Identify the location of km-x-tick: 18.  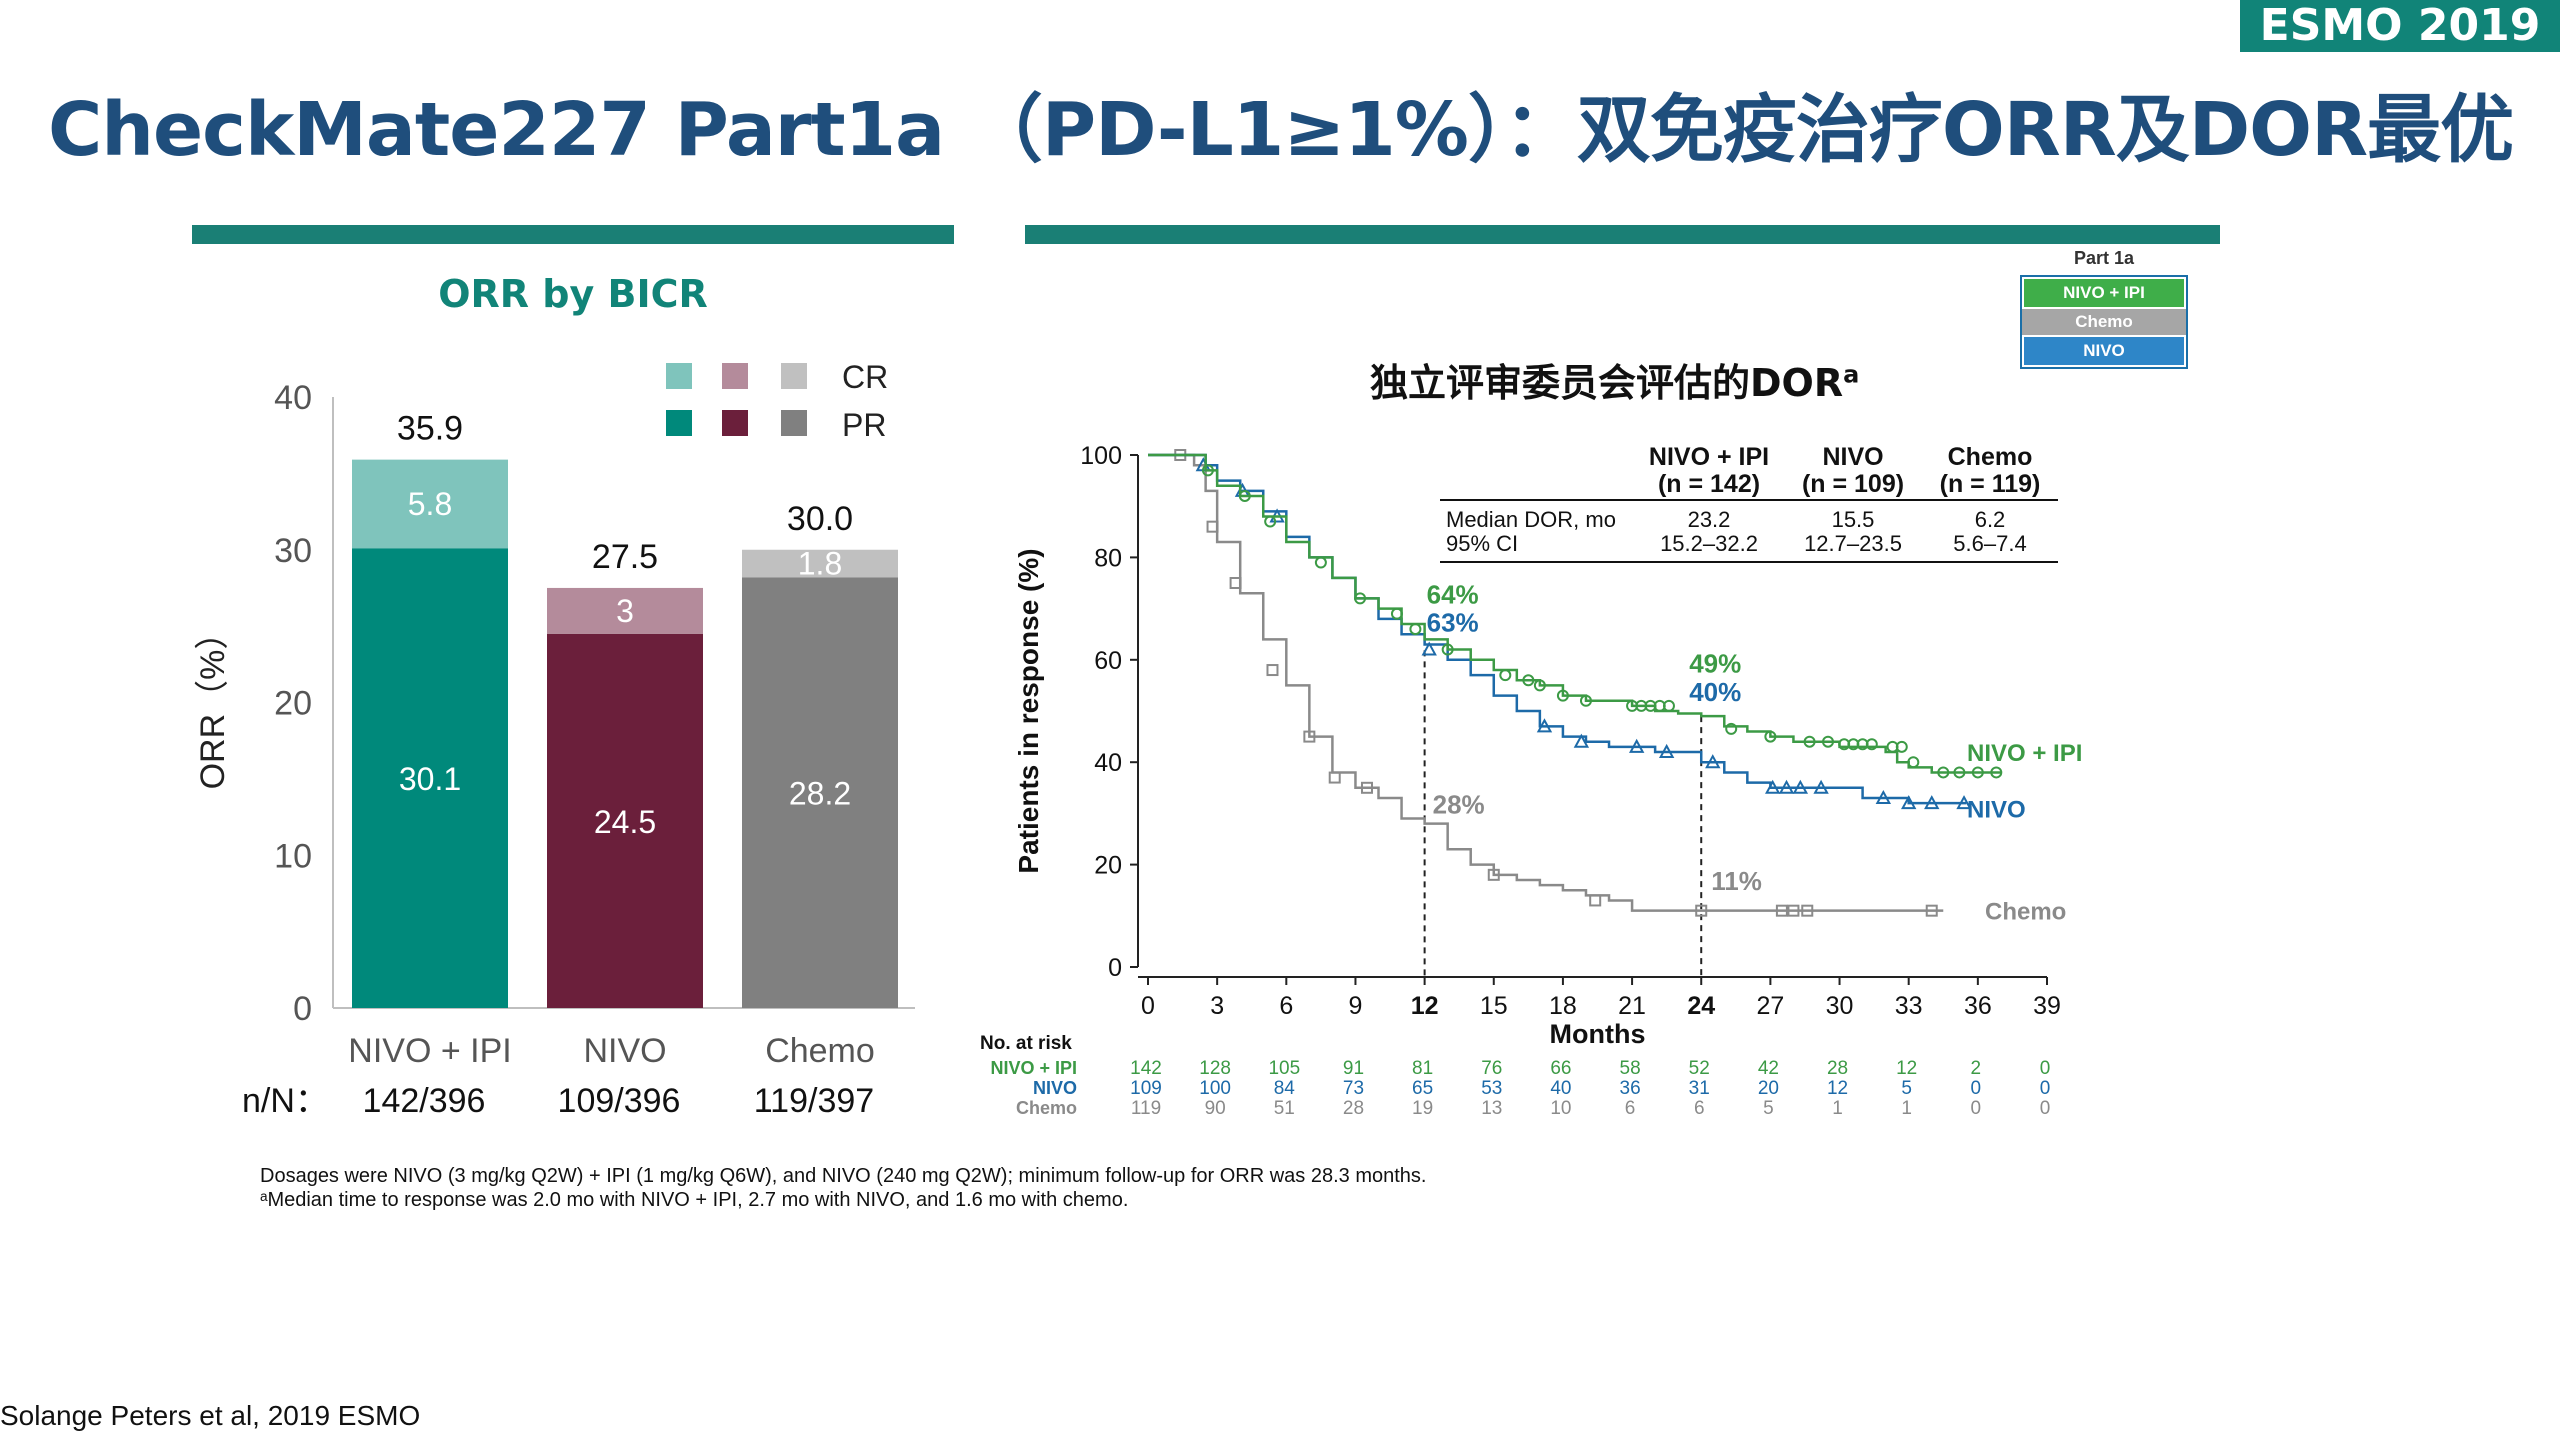
(1563, 1006).